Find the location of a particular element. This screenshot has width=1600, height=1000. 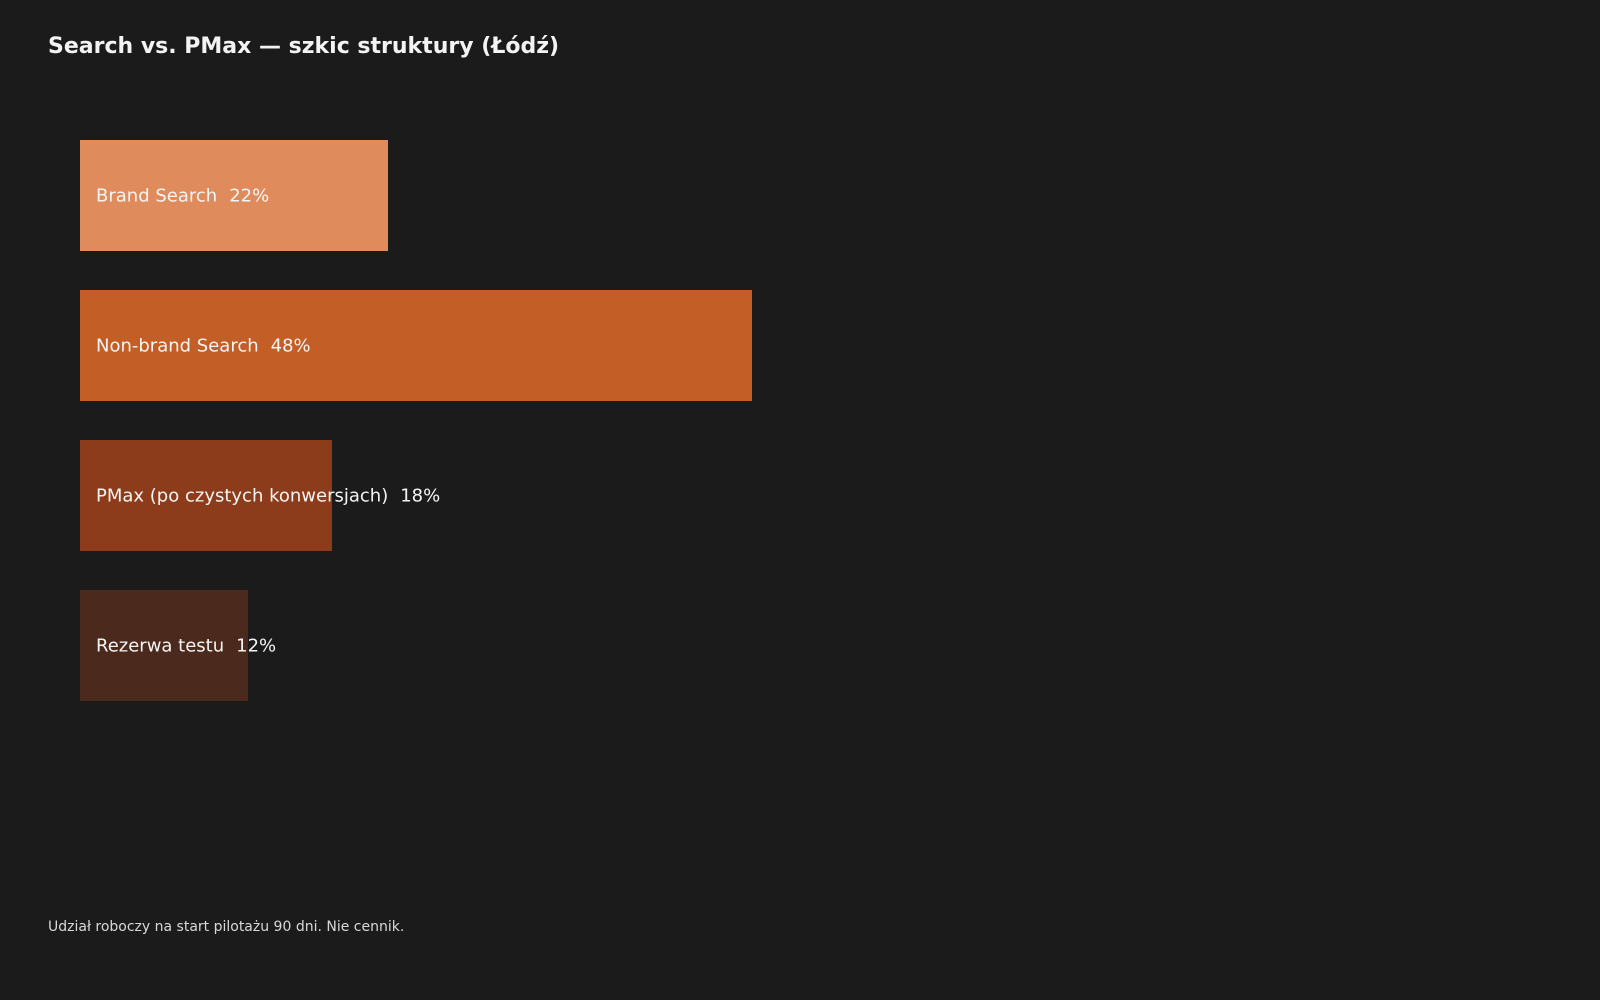

value-label-0: 22% is located at coordinates (249, 195).